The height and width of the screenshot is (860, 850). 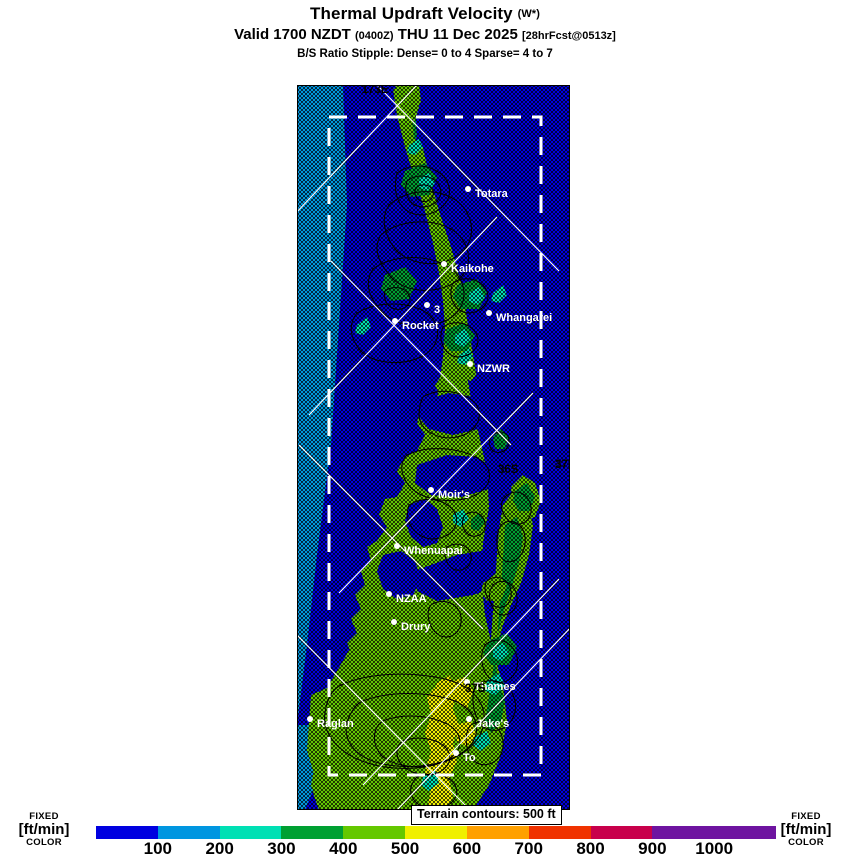 I want to click on color-bar-tick-label: 600, so click(x=467, y=848).